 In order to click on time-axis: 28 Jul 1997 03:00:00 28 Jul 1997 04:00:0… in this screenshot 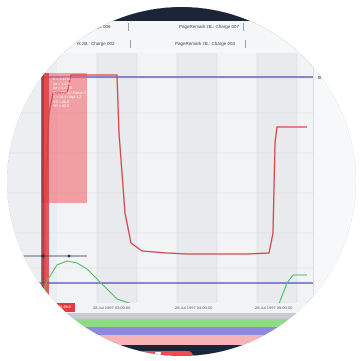, I will do `click(181, 308)`.